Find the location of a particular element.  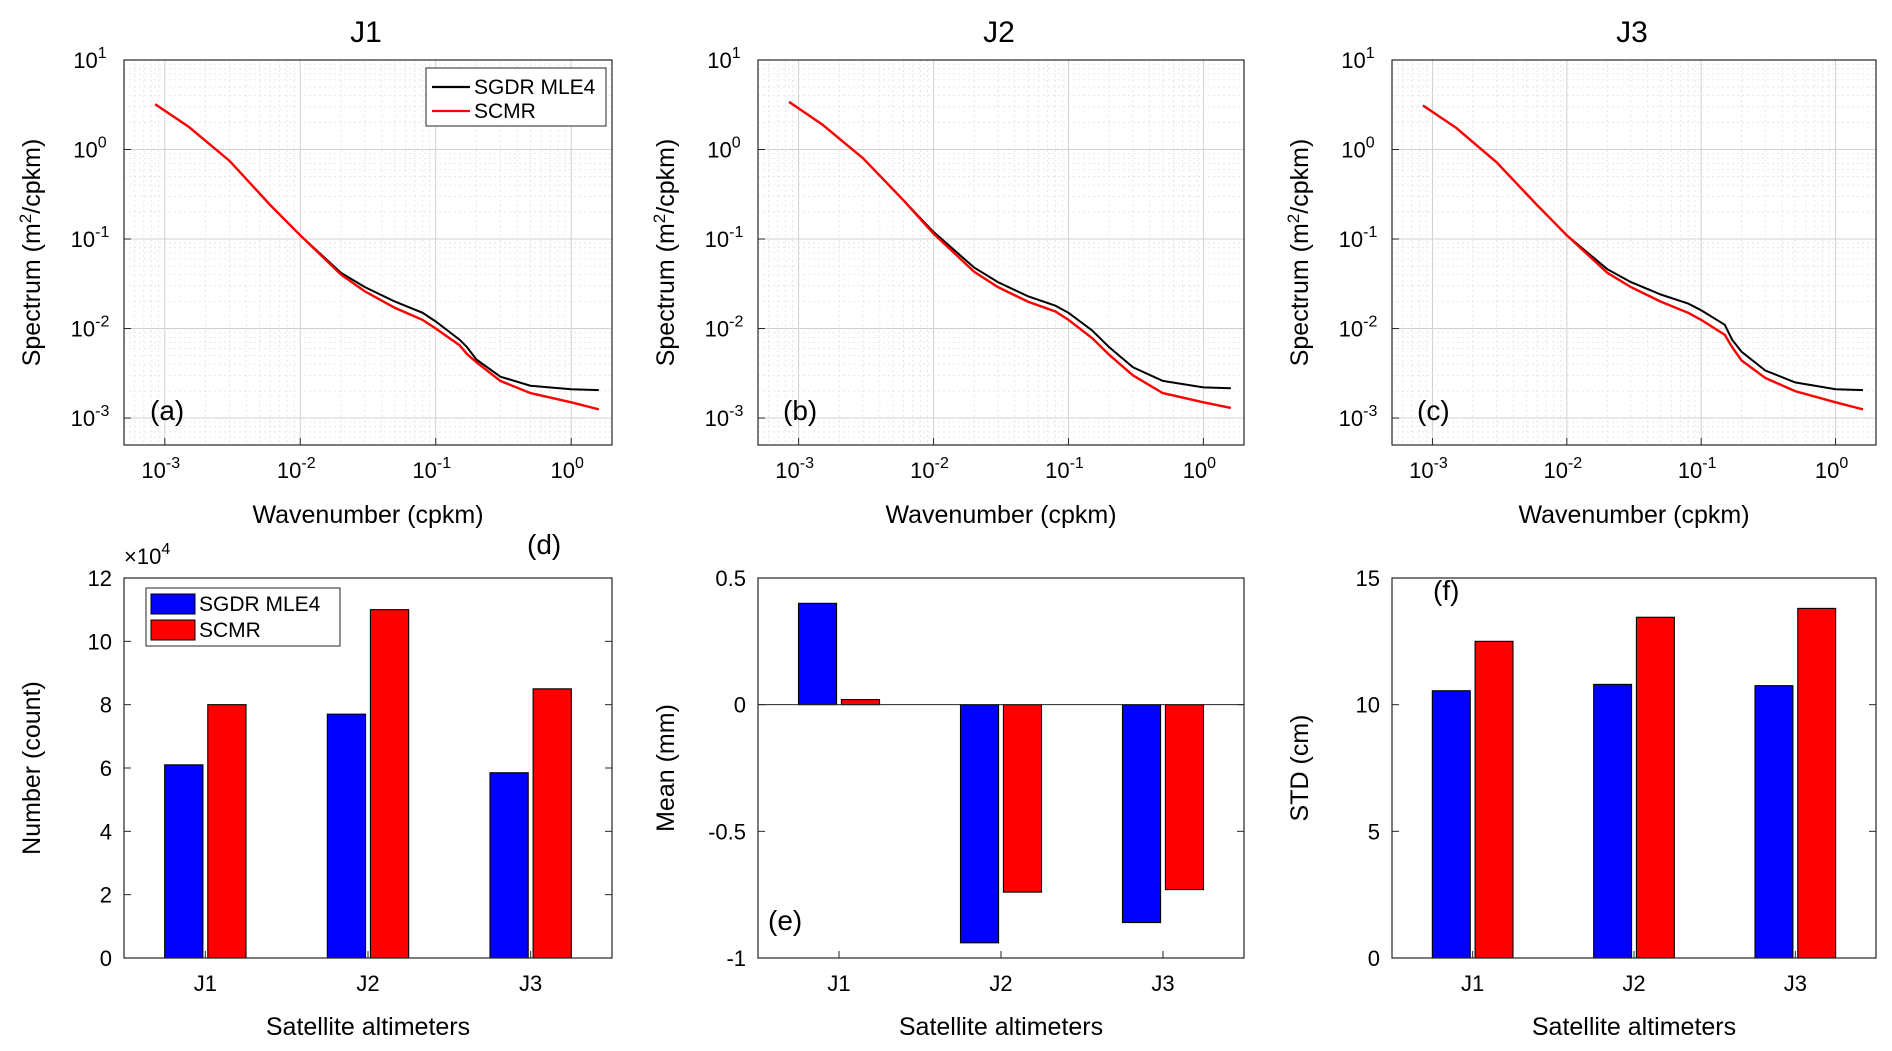

y-label-superscript: 2 is located at coordinates (25, 218).